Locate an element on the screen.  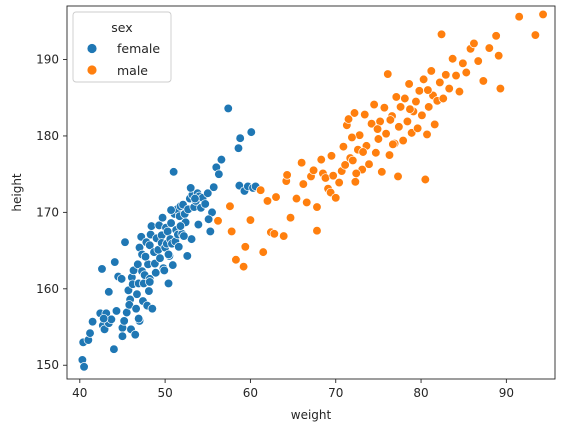
legend-title: sex is located at coordinates (121, 27).